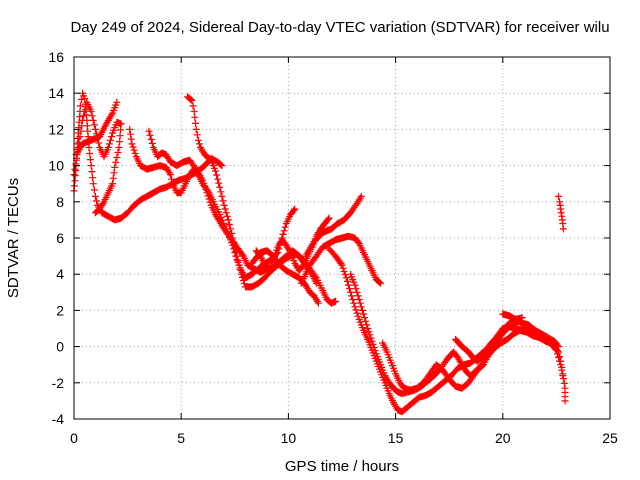  Describe the element at coordinates (56, 129) in the screenshot. I see `y-tick-label: 12` at that location.